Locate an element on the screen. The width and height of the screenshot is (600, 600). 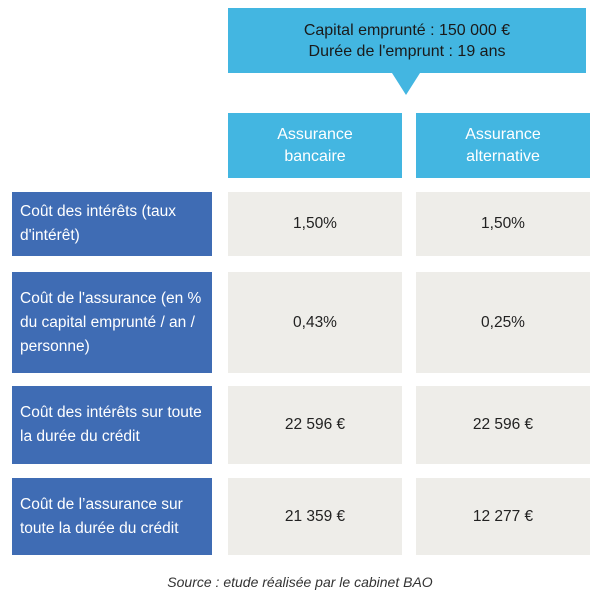
cell-total-insurance-bank: 21 359 € is located at coordinates (315, 516).